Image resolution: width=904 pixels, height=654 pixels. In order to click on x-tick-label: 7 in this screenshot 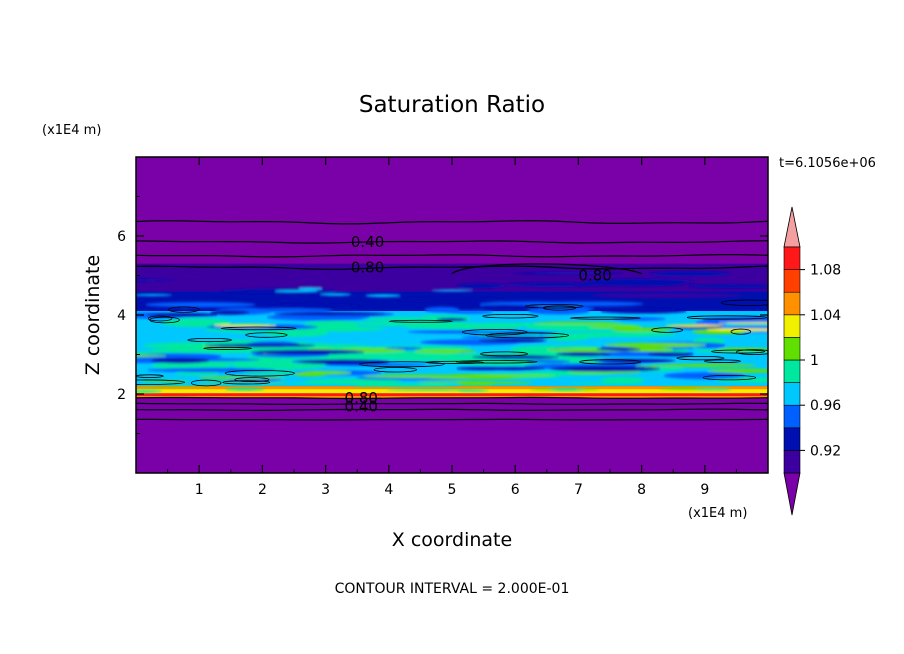, I will do `click(578, 490)`.